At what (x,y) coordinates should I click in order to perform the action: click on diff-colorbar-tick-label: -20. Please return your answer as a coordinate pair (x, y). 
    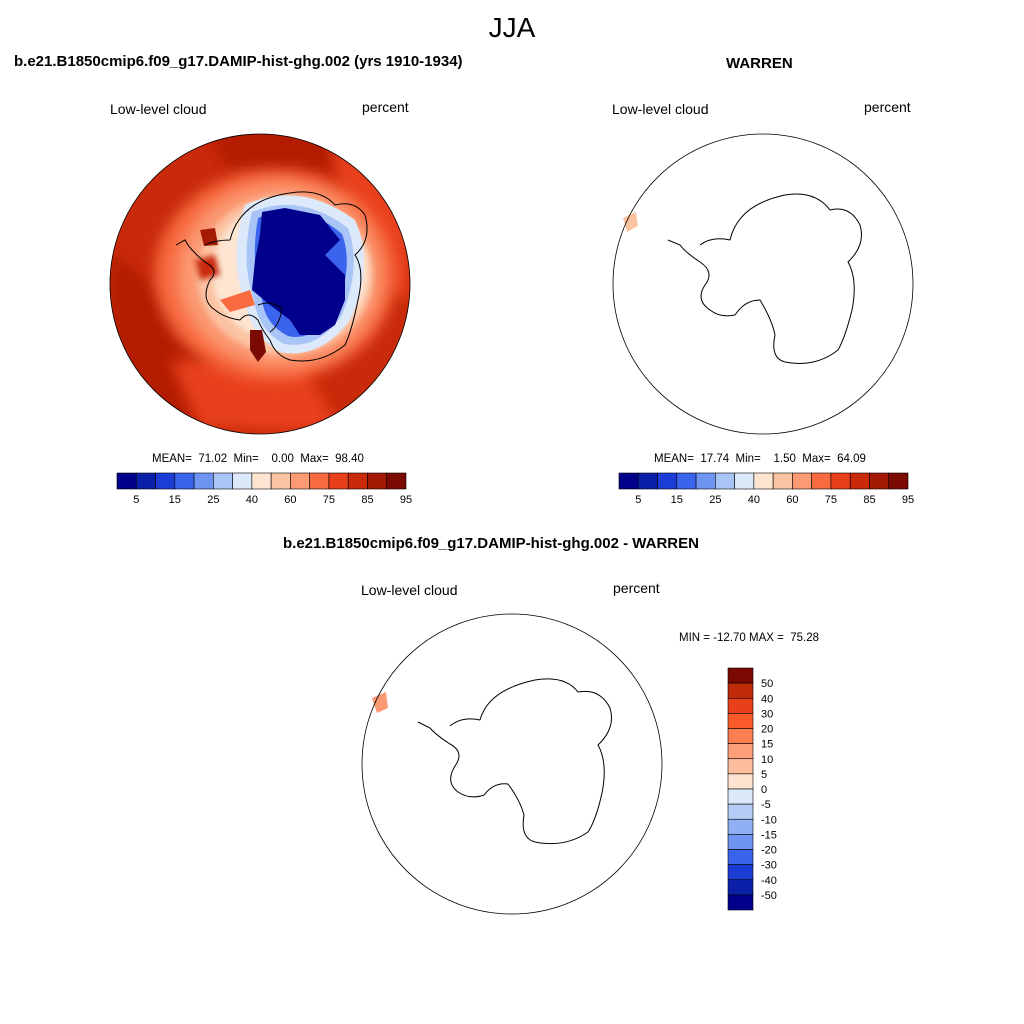
    Looking at the image, I should click on (769, 851).